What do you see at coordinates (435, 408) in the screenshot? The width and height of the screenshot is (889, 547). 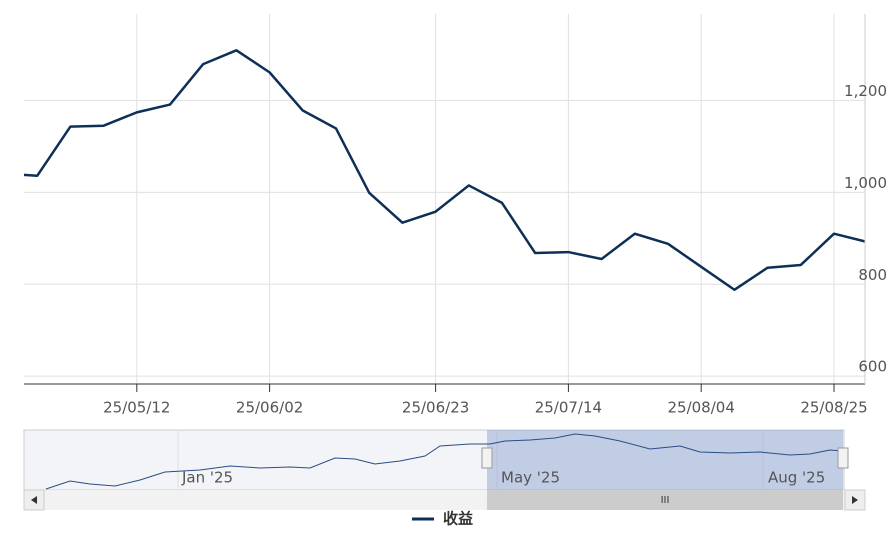 I see `x-tick-label: 25/06/23` at bounding box center [435, 408].